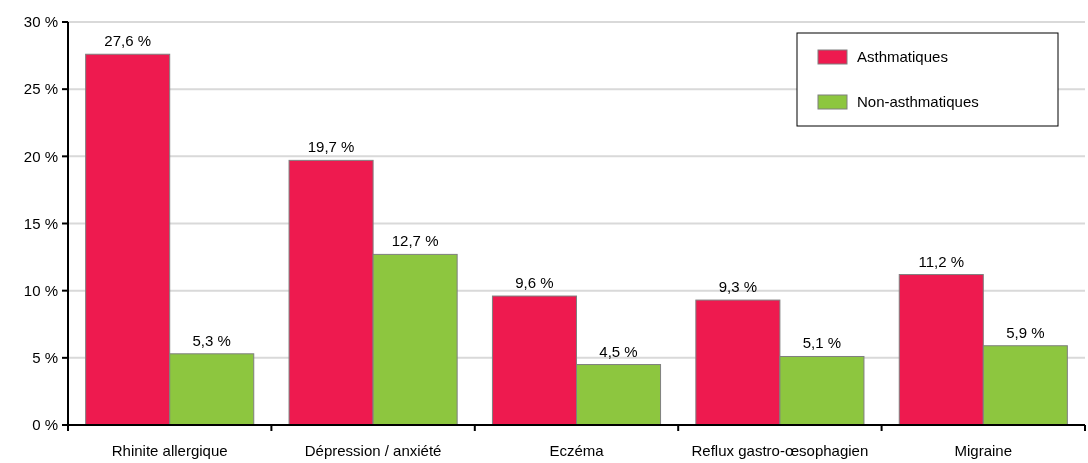 The height and width of the screenshot is (463, 1088). I want to click on y-tick-label: 30 %, so click(40, 22).